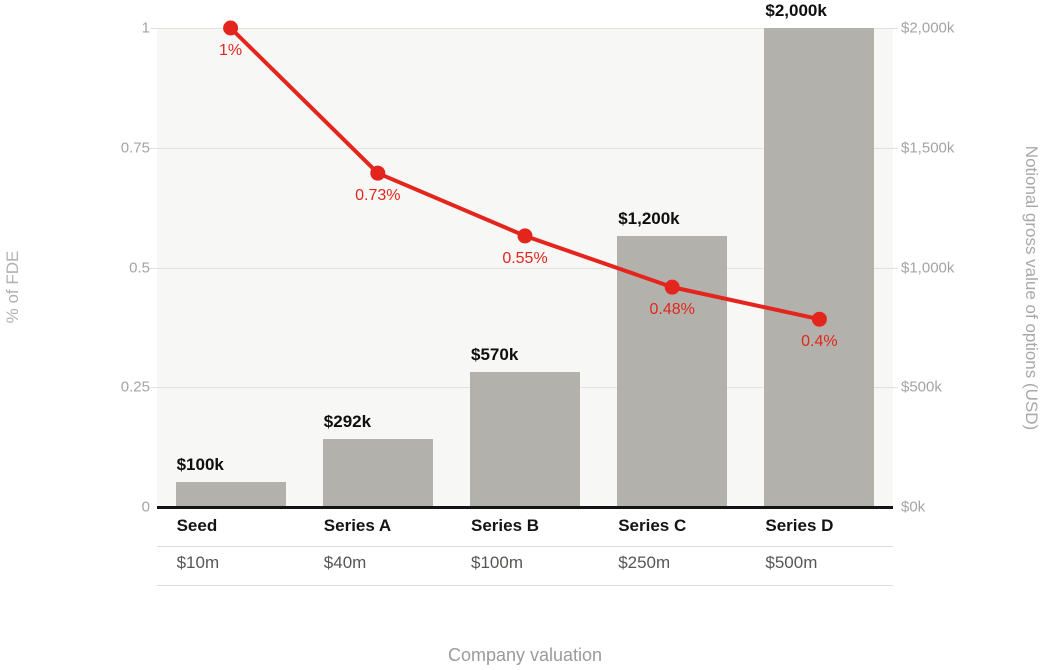 Image resolution: width=1050 pixels, height=670 pixels. I want to click on left-tick: 0.5, so click(139, 267).